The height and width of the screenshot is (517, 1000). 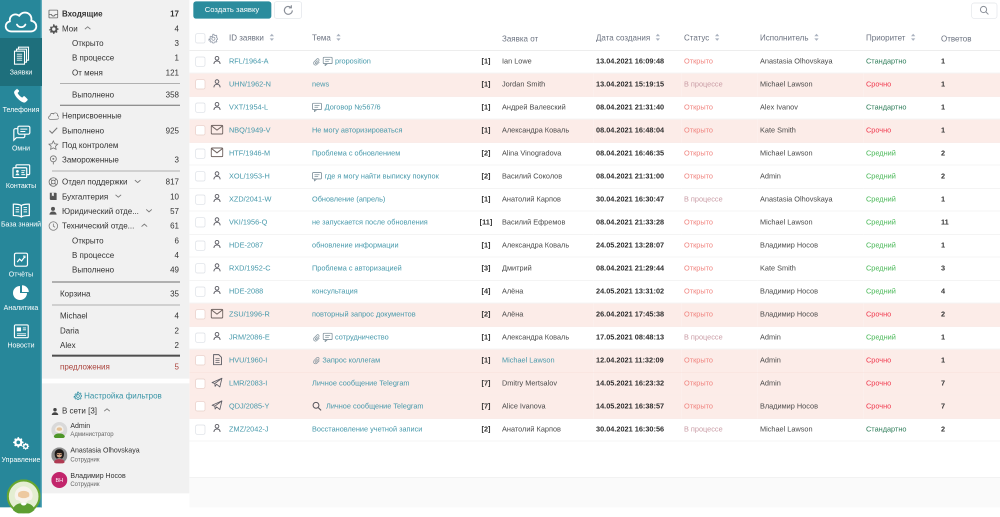 What do you see at coordinates (59, 481) in the screenshot?
I see `svg-text: ВН` at bounding box center [59, 481].